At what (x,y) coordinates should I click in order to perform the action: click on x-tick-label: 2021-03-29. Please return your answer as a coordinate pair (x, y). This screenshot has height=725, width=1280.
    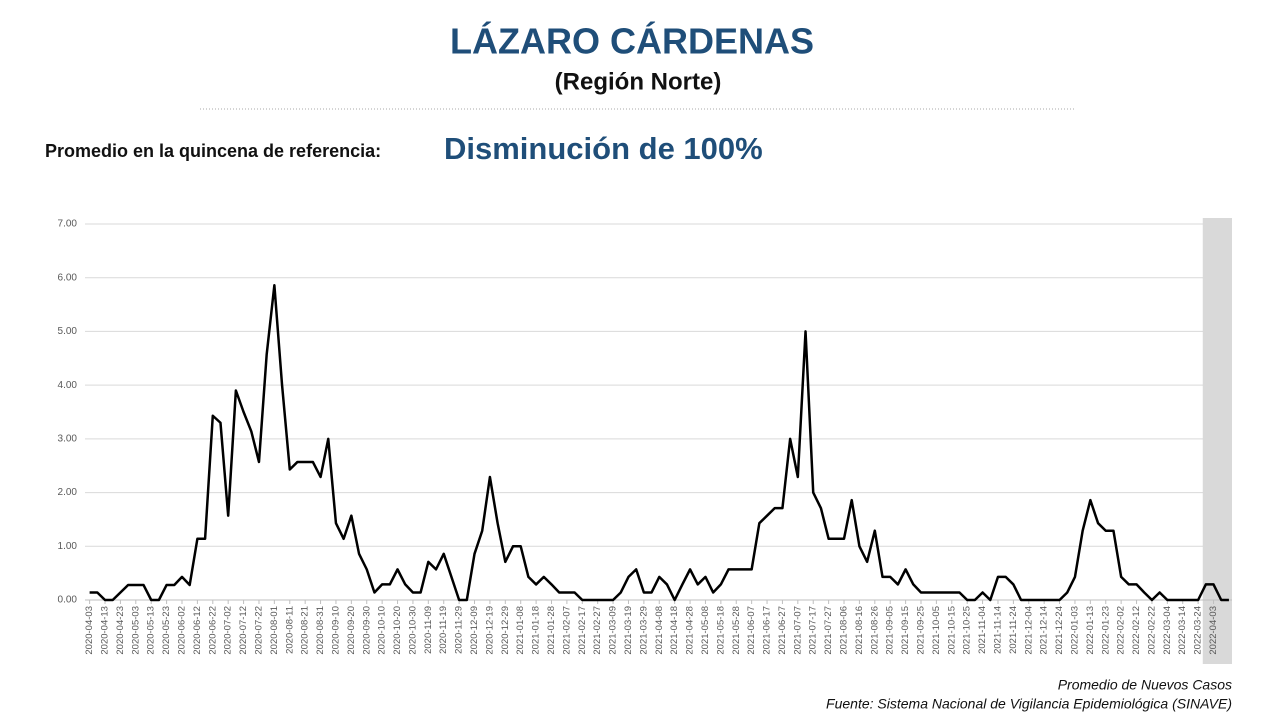
    Looking at the image, I should click on (643, 630).